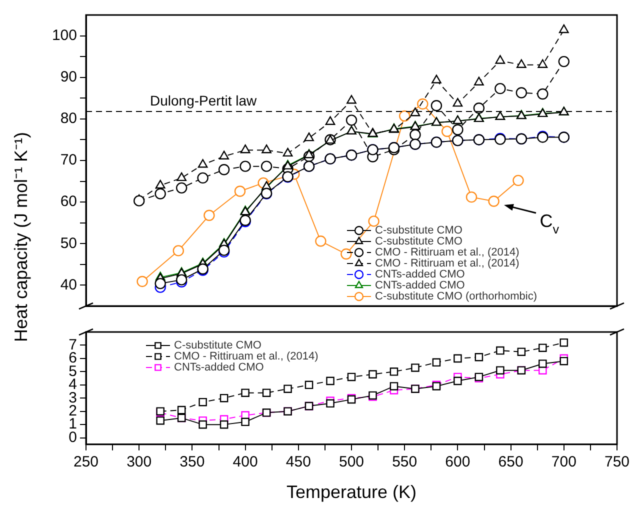 The image size is (633, 512). Describe the element at coordinates (192, 462) in the screenshot. I see `x-tick-label: 350` at that location.